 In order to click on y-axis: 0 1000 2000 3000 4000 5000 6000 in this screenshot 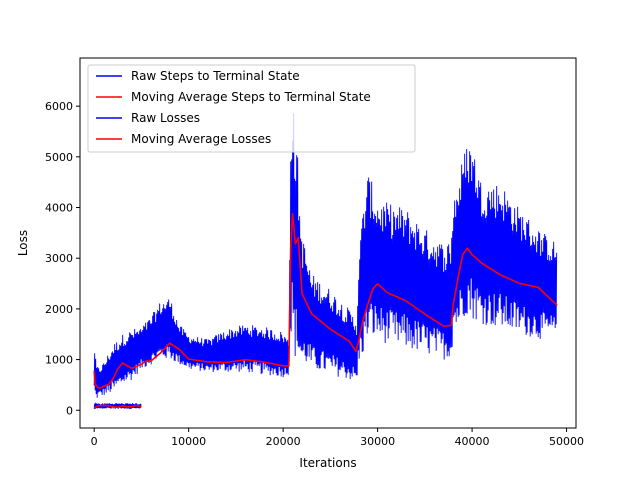, I will do `click(62, 258)`.